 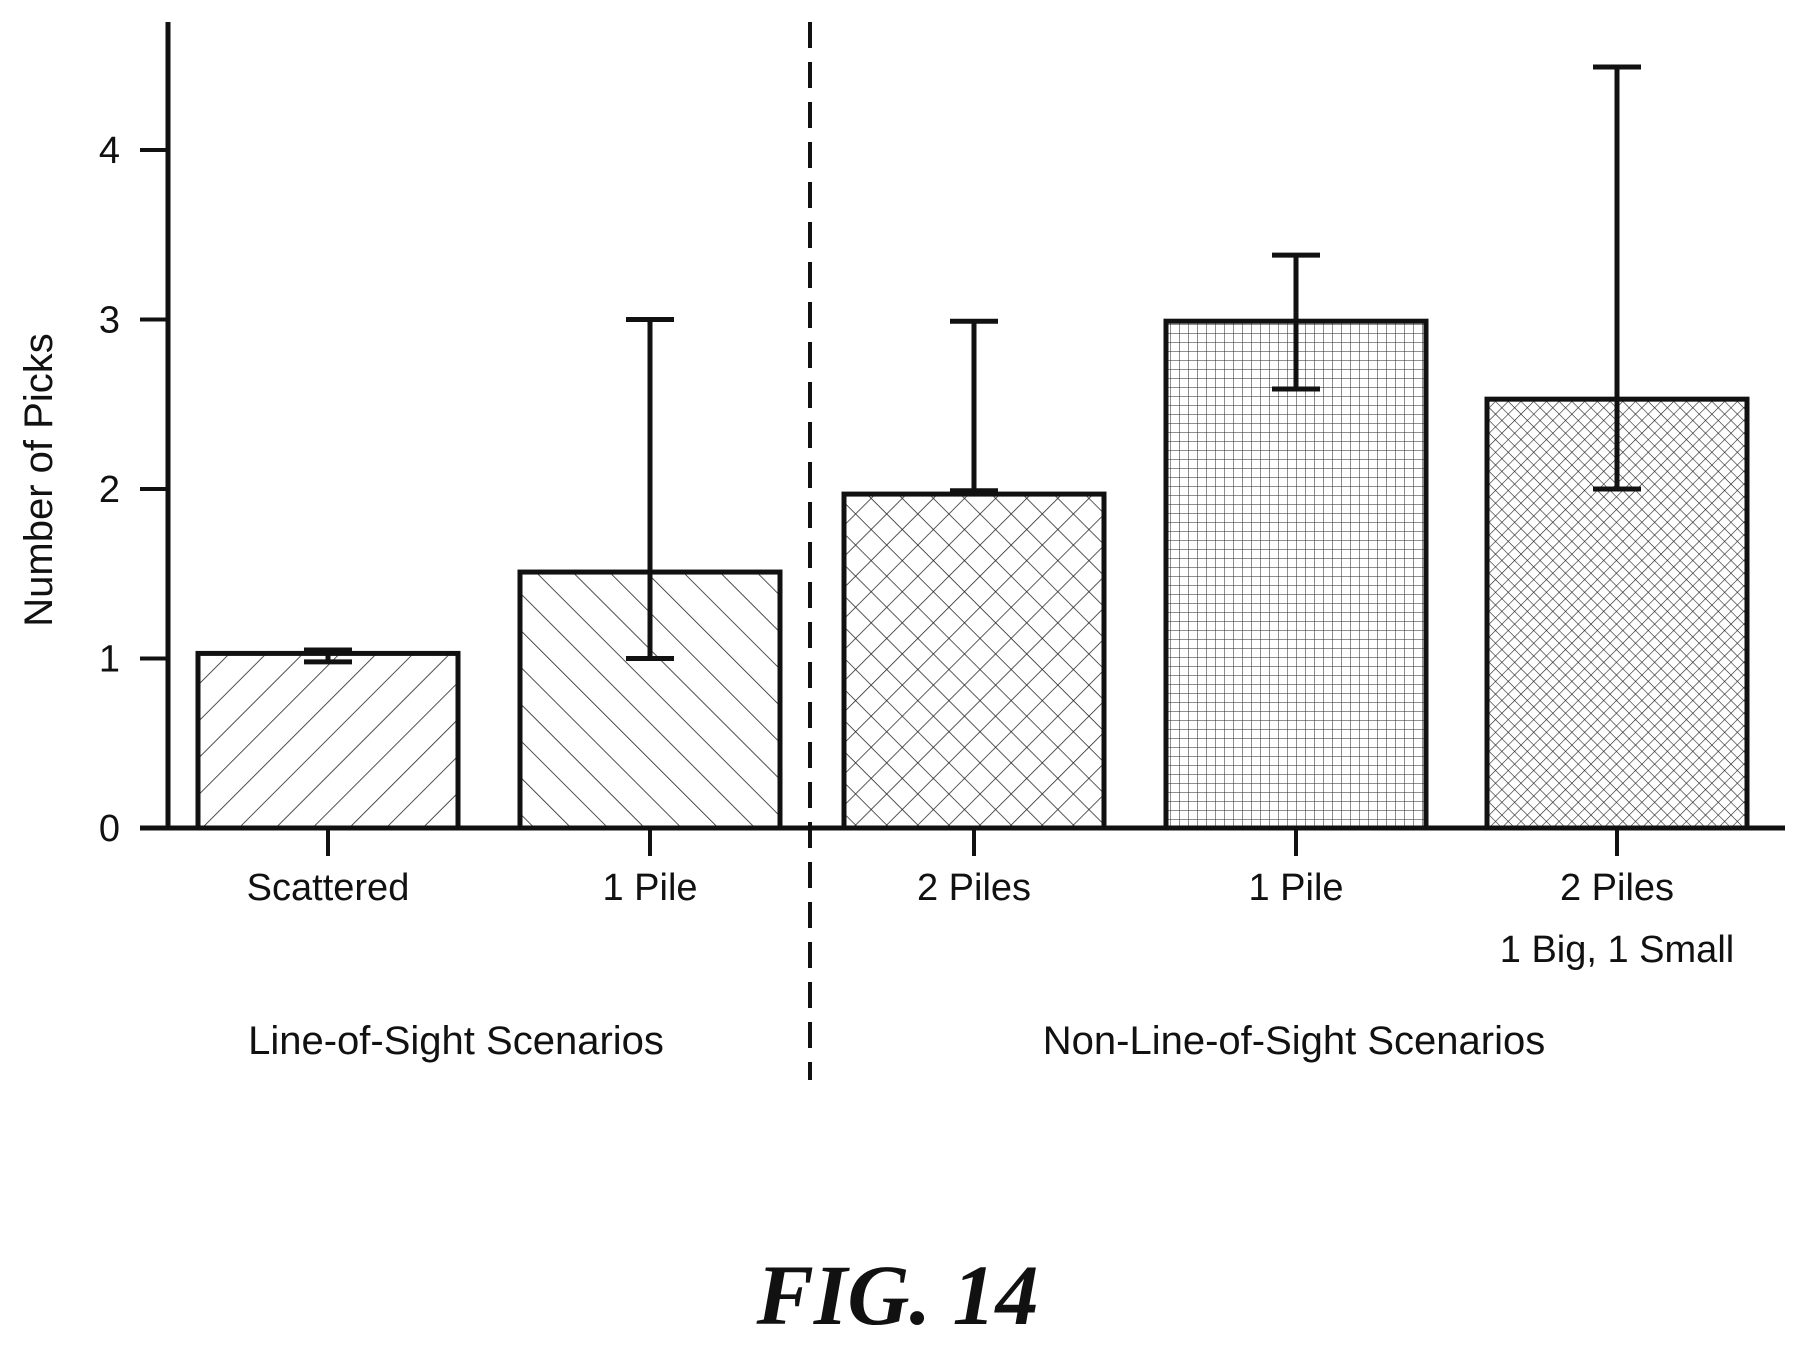 What do you see at coordinates (39, 479) in the screenshot?
I see `y-axis-title: Number of Picks` at bounding box center [39, 479].